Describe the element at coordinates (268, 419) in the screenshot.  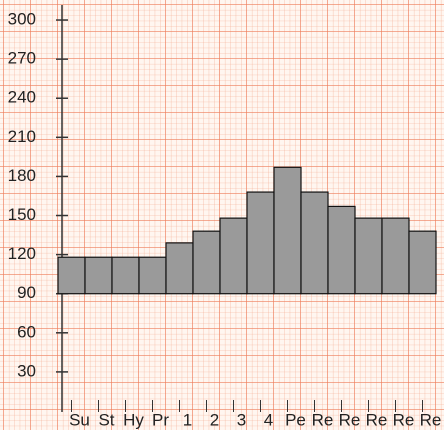
I see `x-tick-label: 4` at that location.